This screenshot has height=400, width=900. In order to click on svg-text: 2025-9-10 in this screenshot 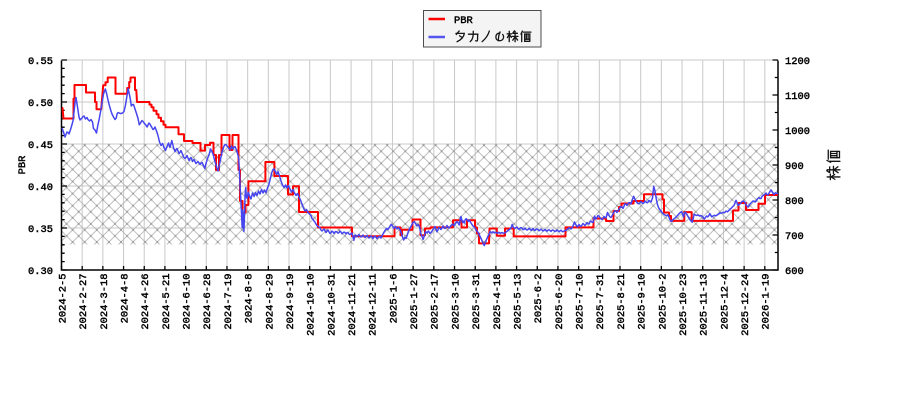, I will do `click(643, 302)`.